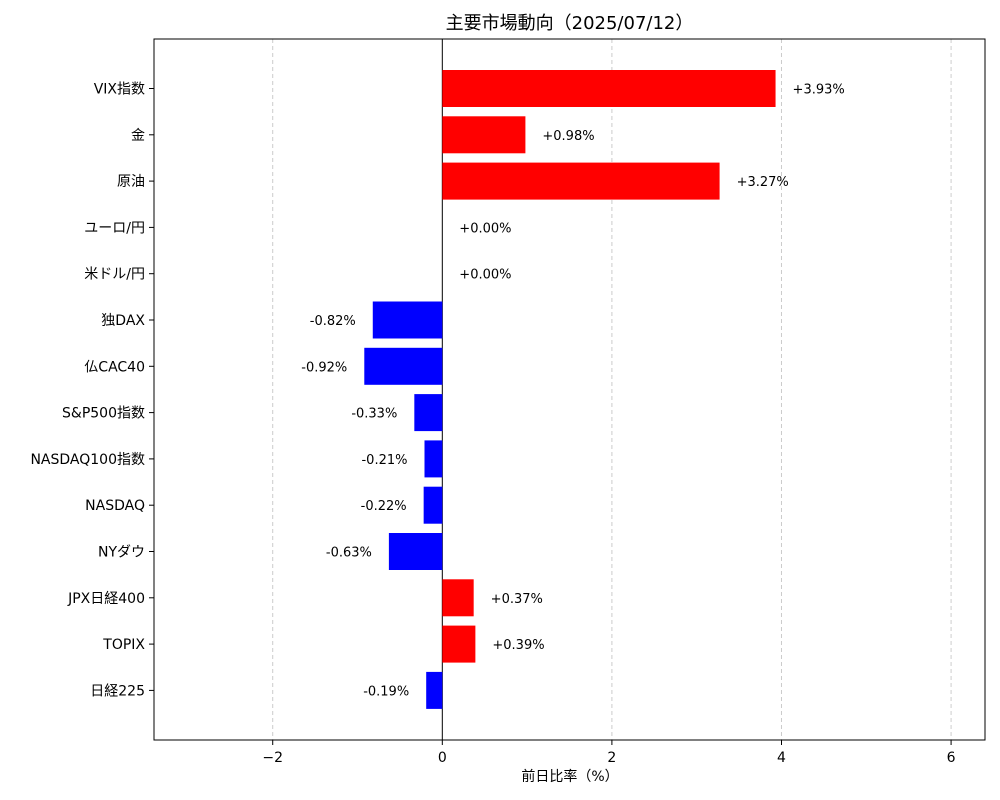  I want to click on data-label: +0.98%, so click(568, 136).